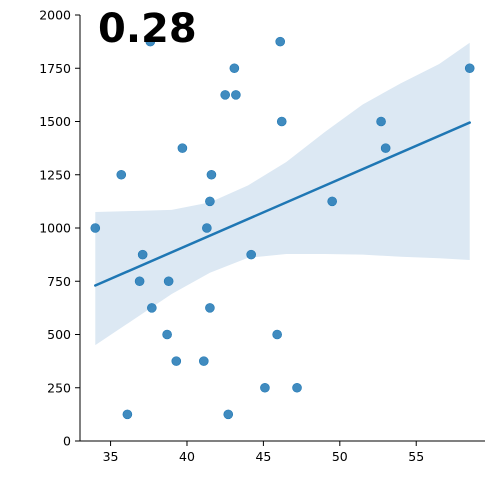 This screenshot has width=500, height=500. I want to click on y-tick-label: 1000, so click(55, 228).